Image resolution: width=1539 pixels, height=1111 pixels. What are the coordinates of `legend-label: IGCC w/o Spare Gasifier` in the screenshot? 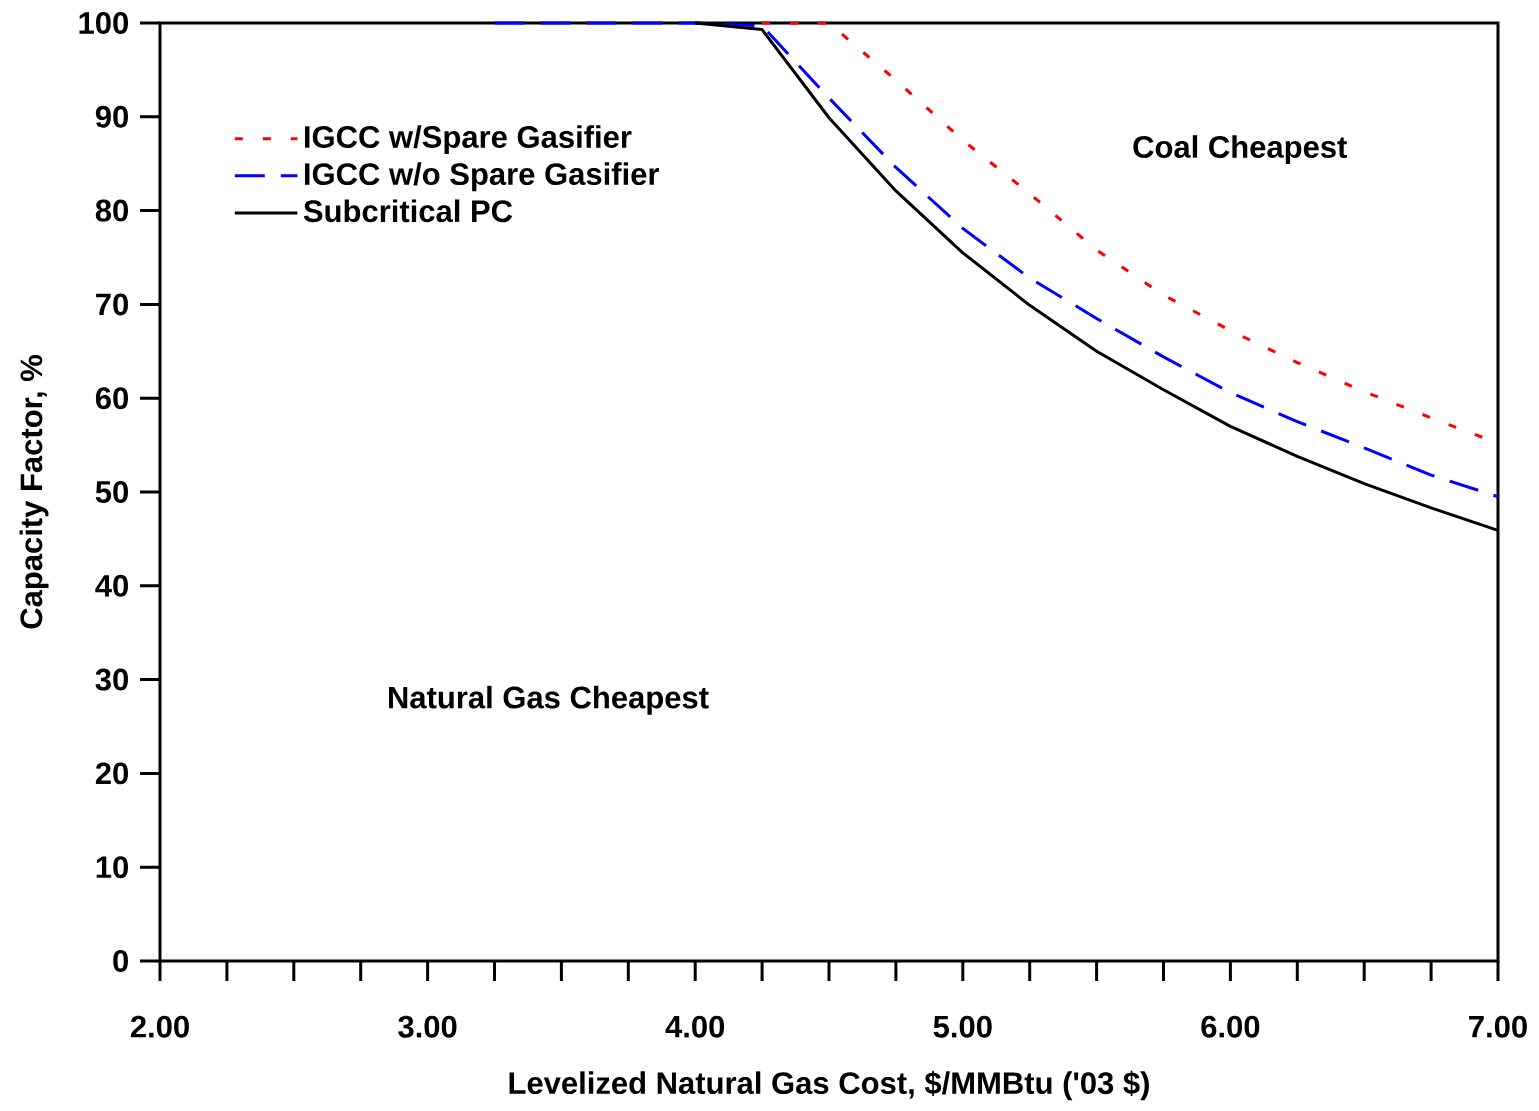 It's located at (482, 177).